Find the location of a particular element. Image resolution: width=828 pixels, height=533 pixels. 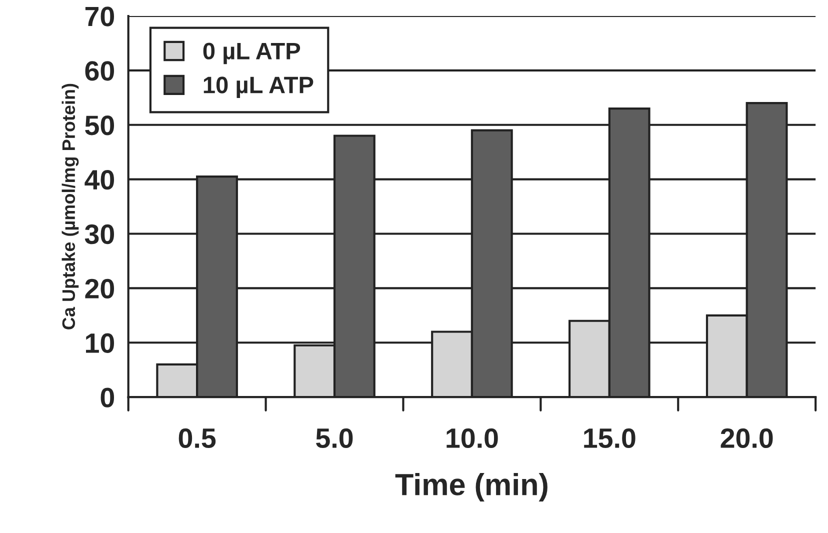

x-tick-label: 10.0 is located at coordinates (472, 438).